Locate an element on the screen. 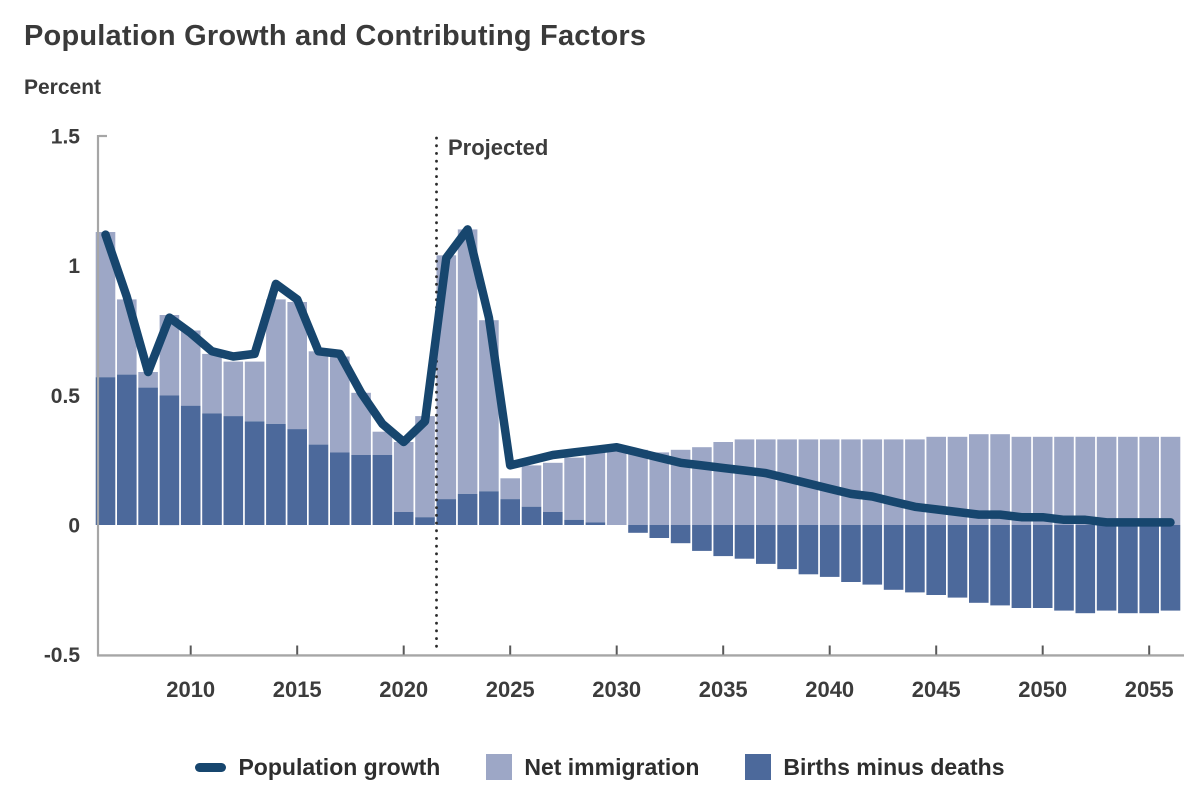  y-tick-label-0: 0 is located at coordinates (74, 526).